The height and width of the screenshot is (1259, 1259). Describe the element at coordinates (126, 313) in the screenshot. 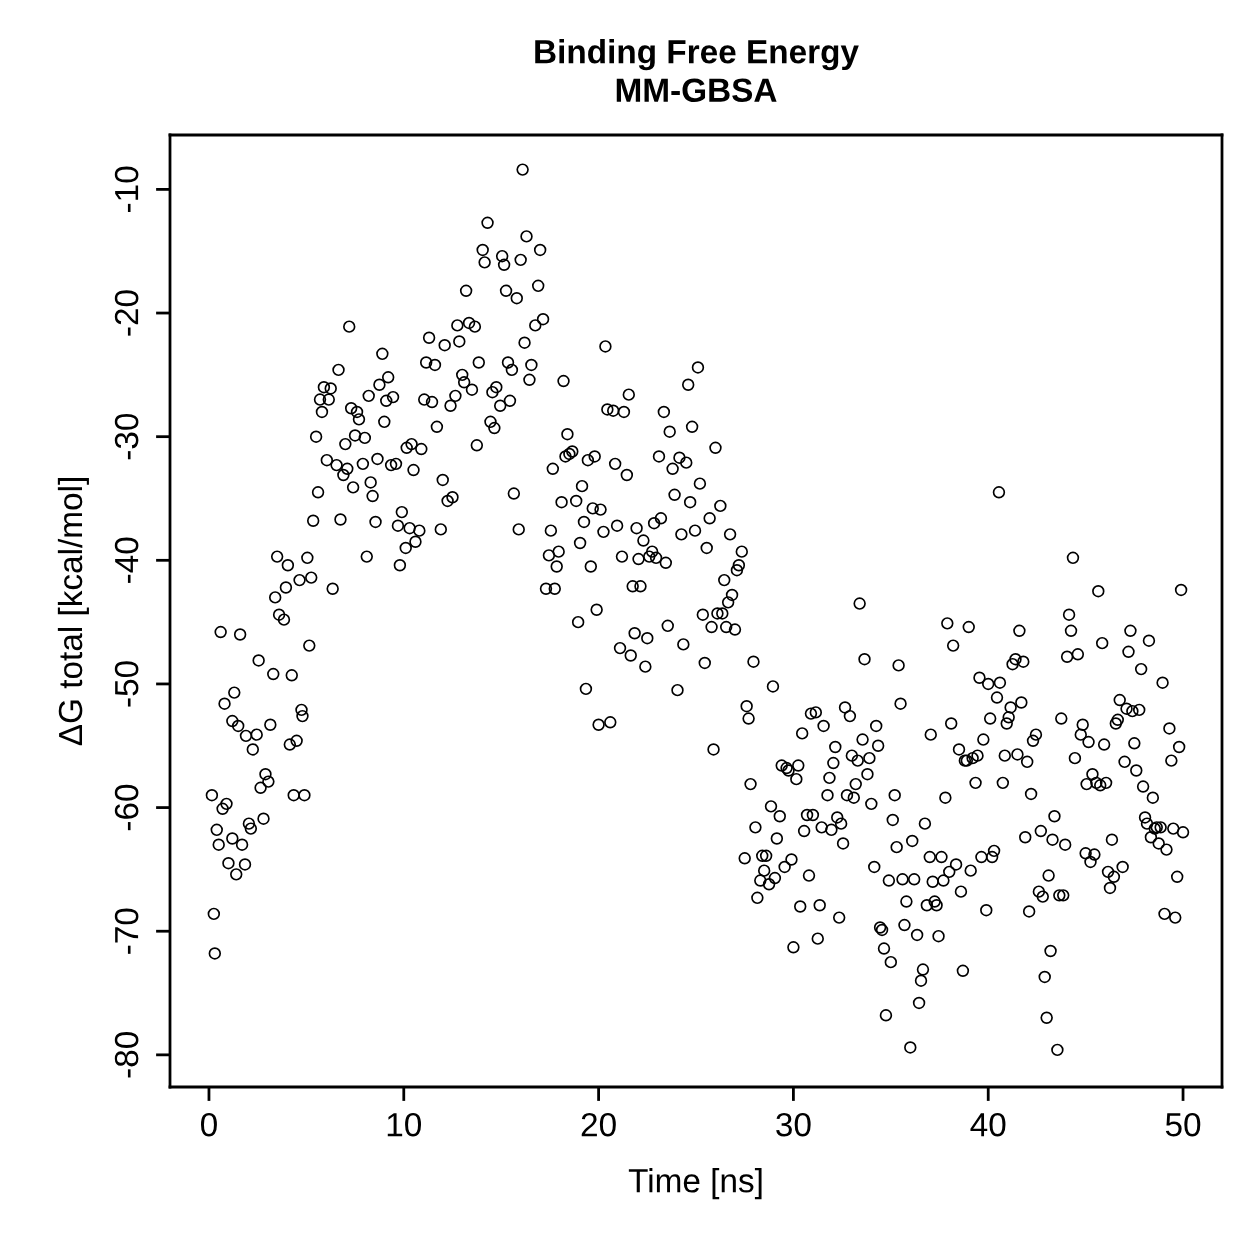

I see `y-tick-label: -20` at that location.